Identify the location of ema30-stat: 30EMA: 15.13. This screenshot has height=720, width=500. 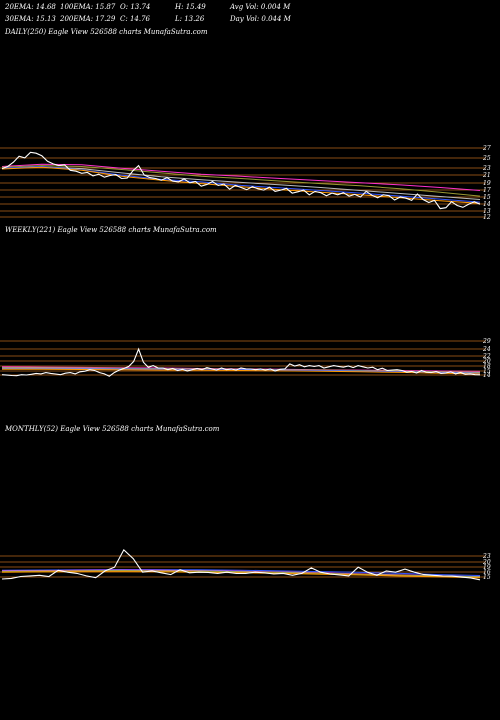
(30, 19).